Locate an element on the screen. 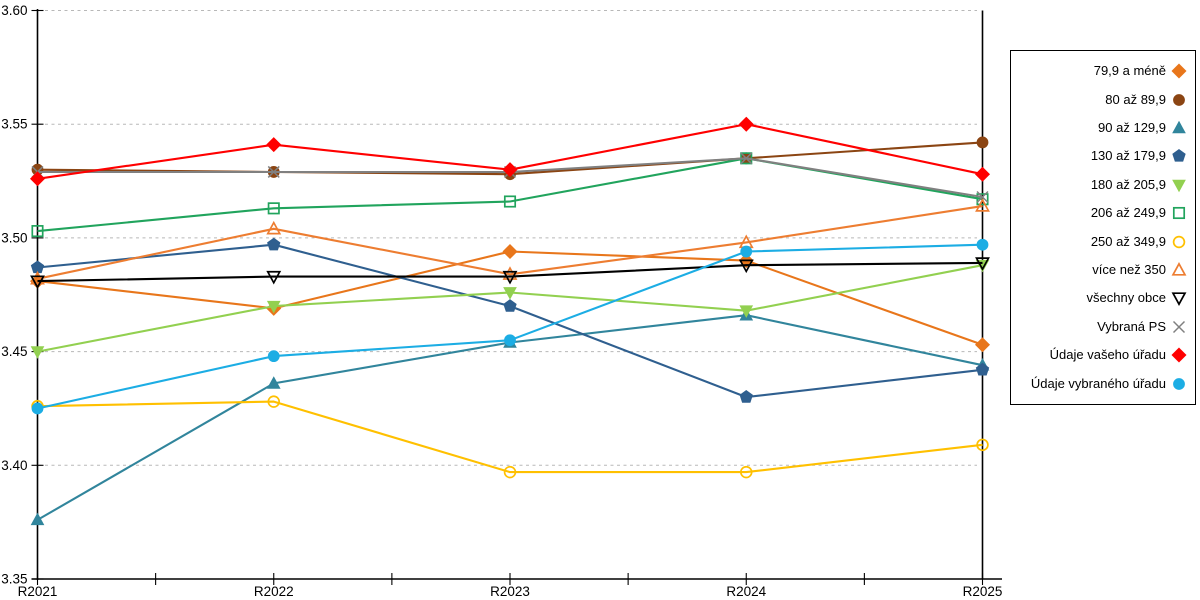 The height and width of the screenshot is (600, 1200). y-tick-label: 3.50 is located at coordinates (14, 237).